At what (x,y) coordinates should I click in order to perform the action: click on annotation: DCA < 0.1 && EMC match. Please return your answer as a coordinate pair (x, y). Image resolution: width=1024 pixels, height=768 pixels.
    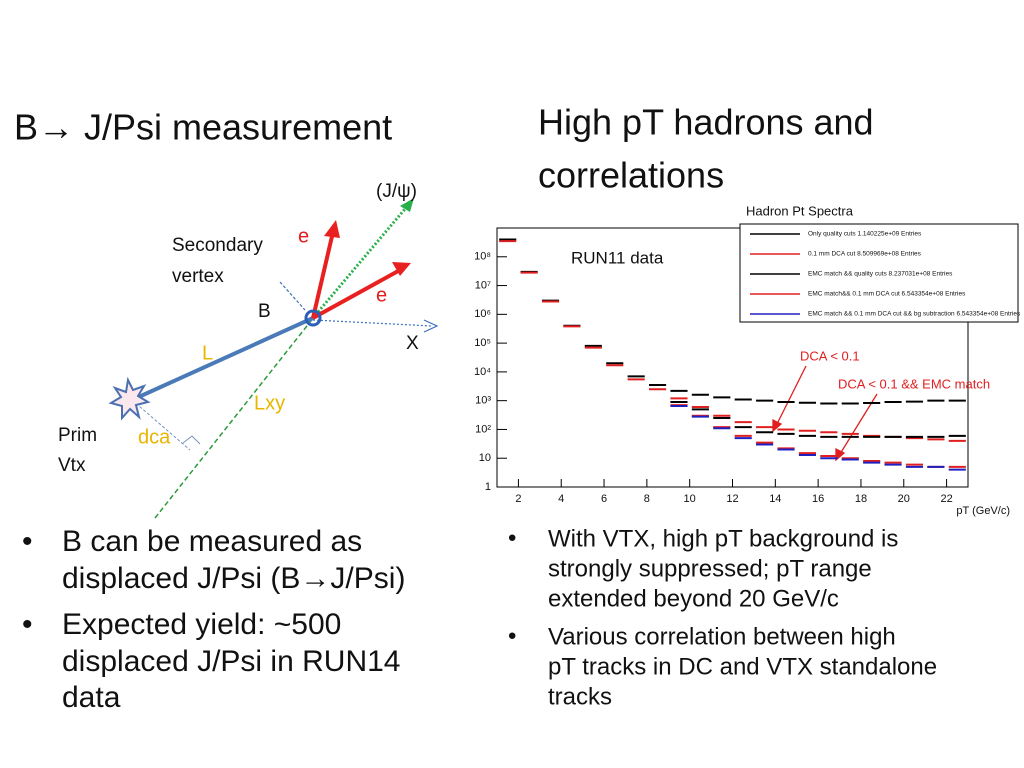
    Looking at the image, I should click on (914, 383).